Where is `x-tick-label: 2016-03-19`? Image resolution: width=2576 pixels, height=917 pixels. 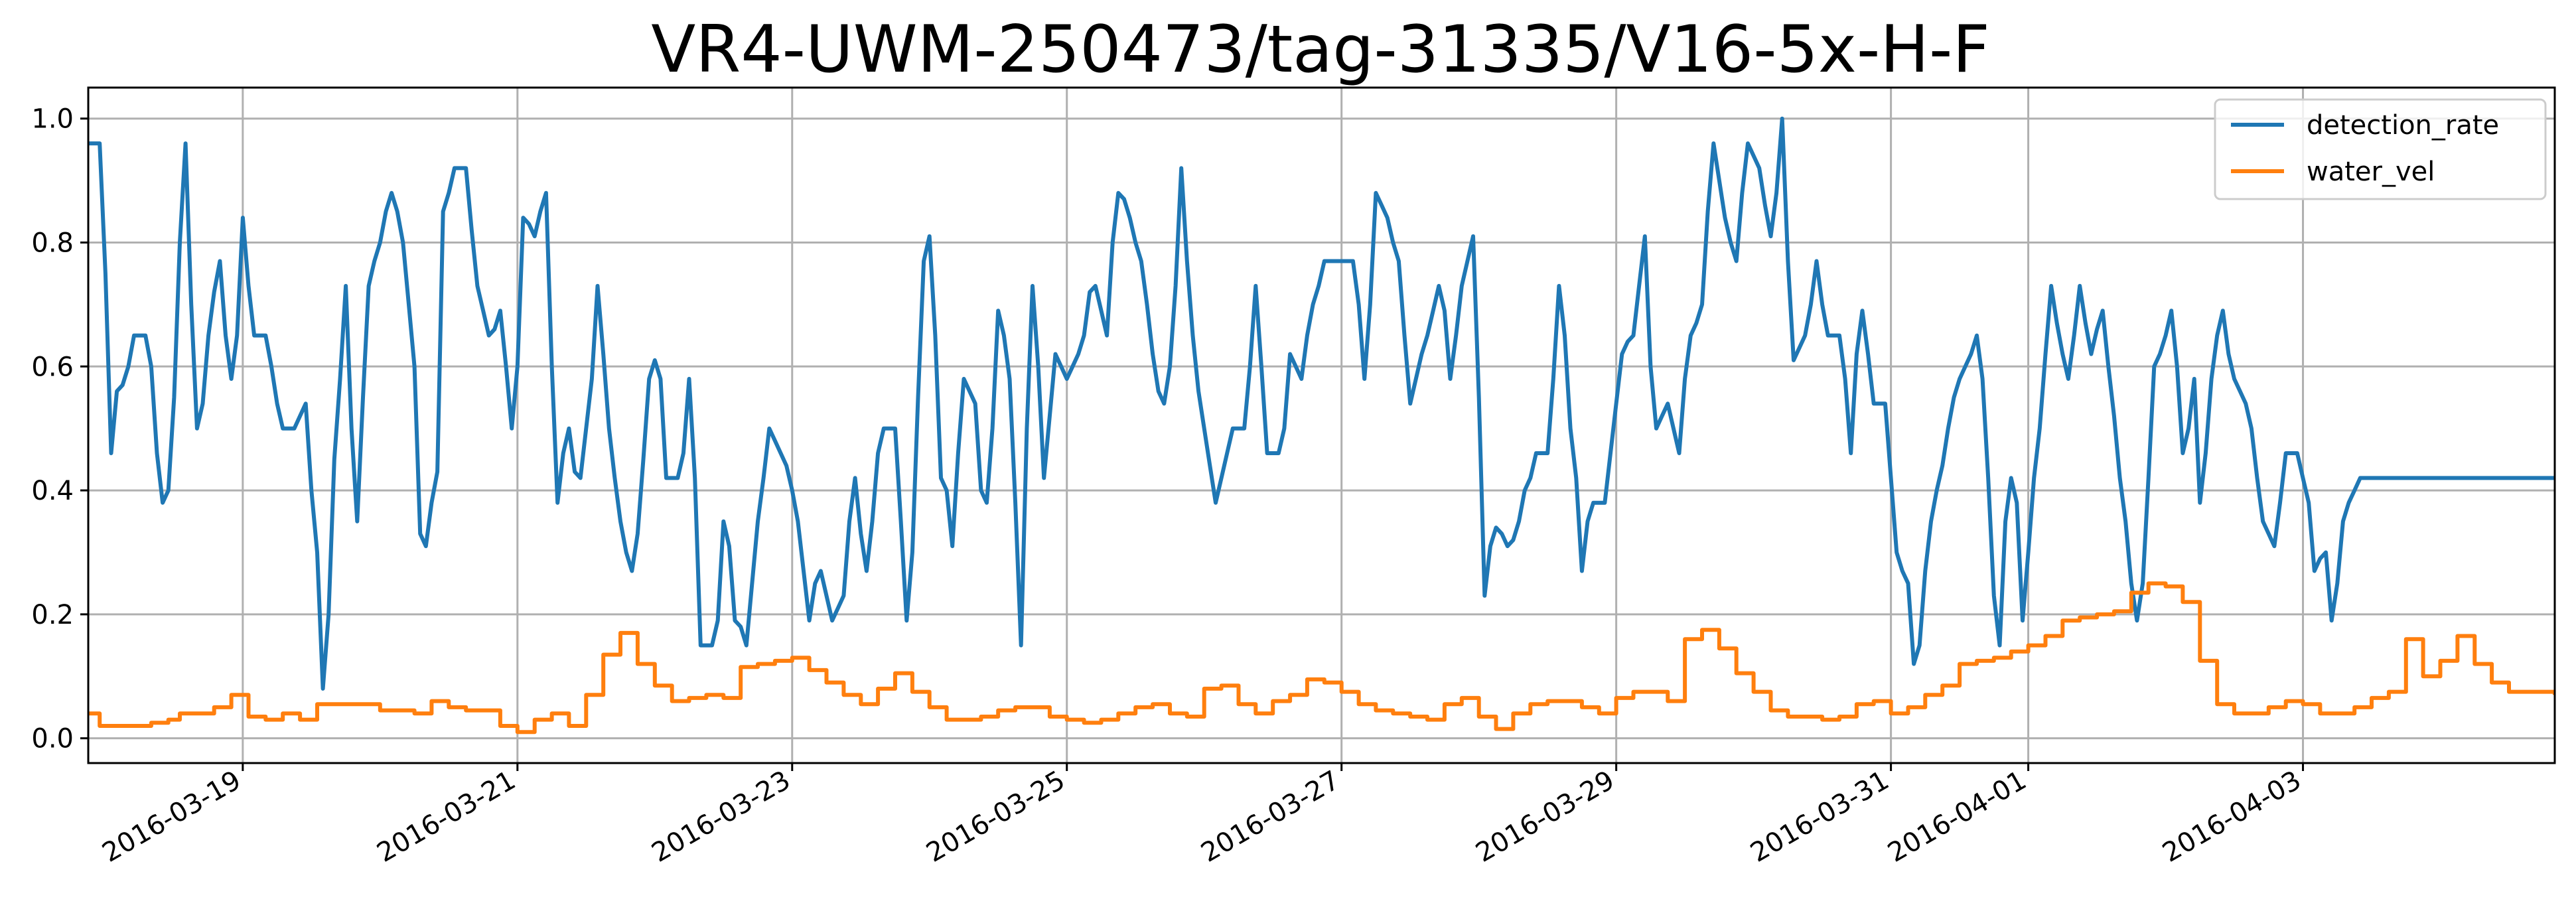 x-tick-label: 2016-03-19 is located at coordinates (172, 817).